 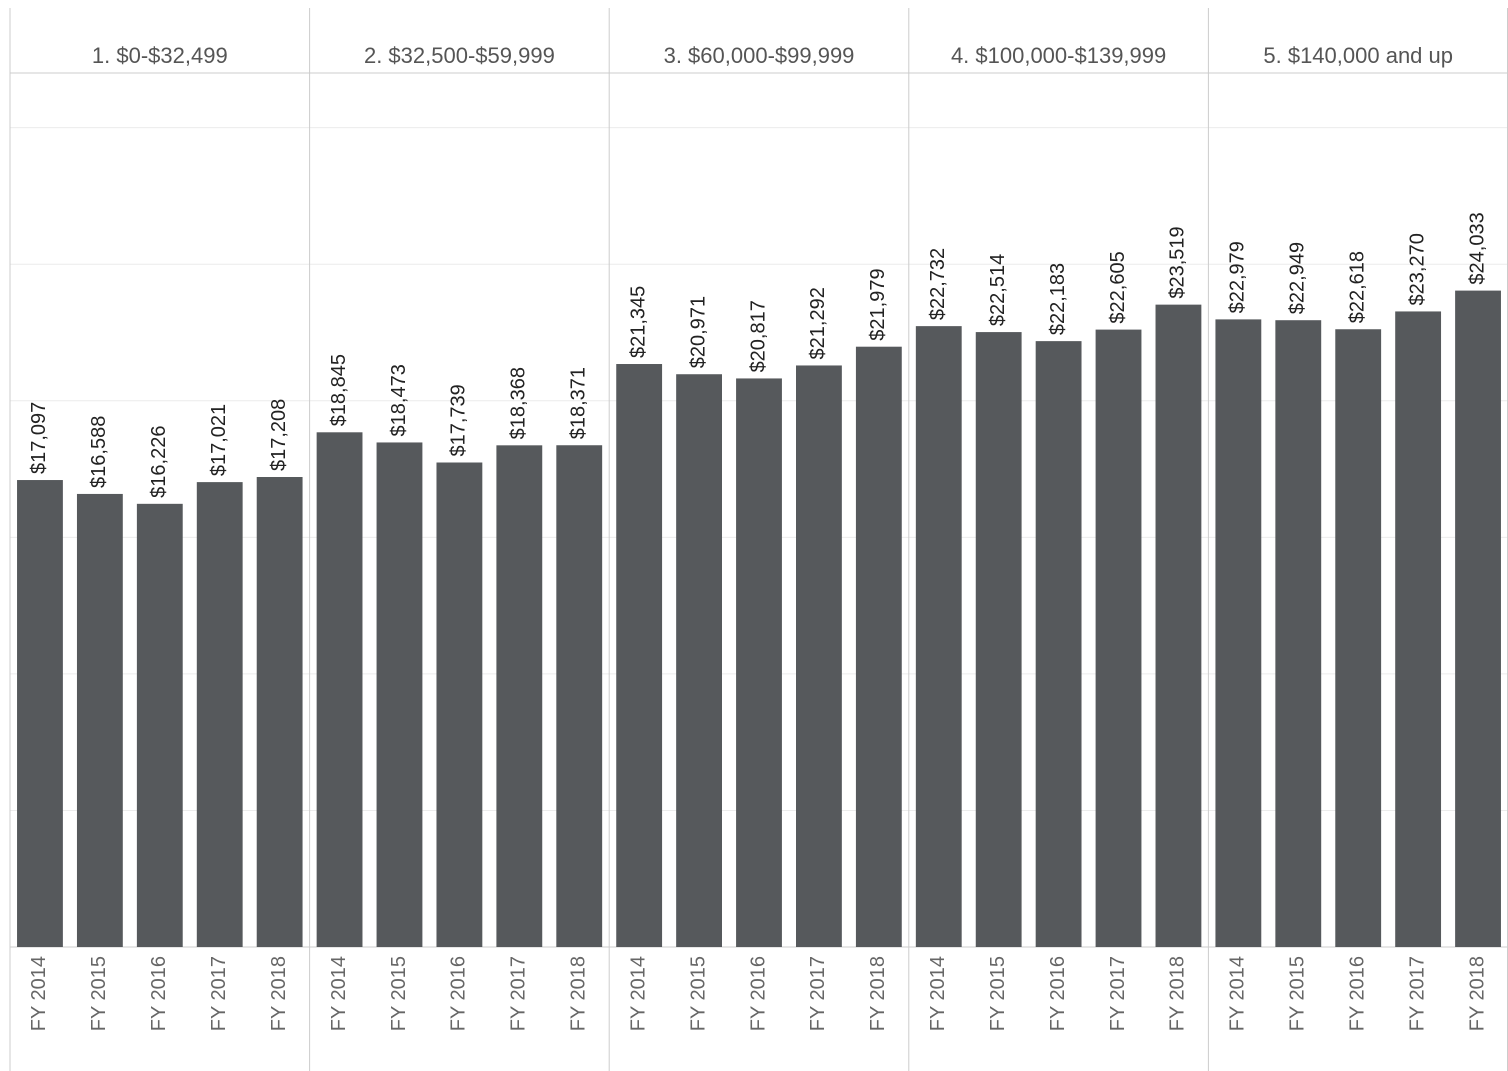 What do you see at coordinates (998, 290) in the screenshot?
I see `value-label: $22,514` at bounding box center [998, 290].